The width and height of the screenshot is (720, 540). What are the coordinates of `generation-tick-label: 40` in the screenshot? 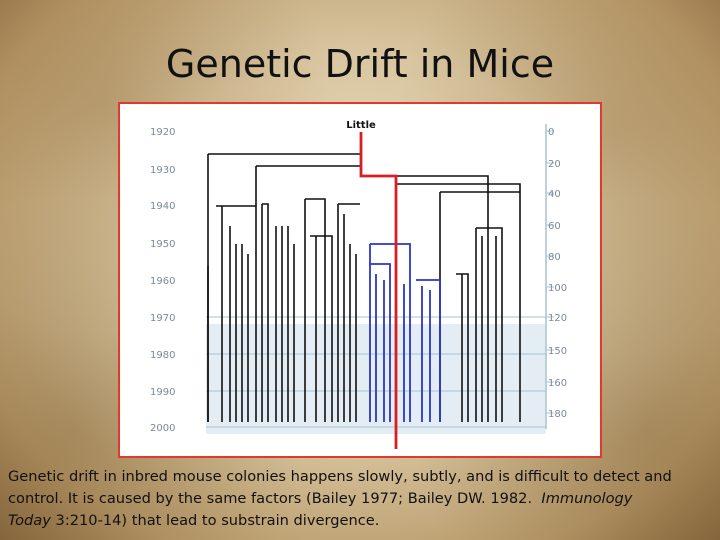 It's located at (554, 194).